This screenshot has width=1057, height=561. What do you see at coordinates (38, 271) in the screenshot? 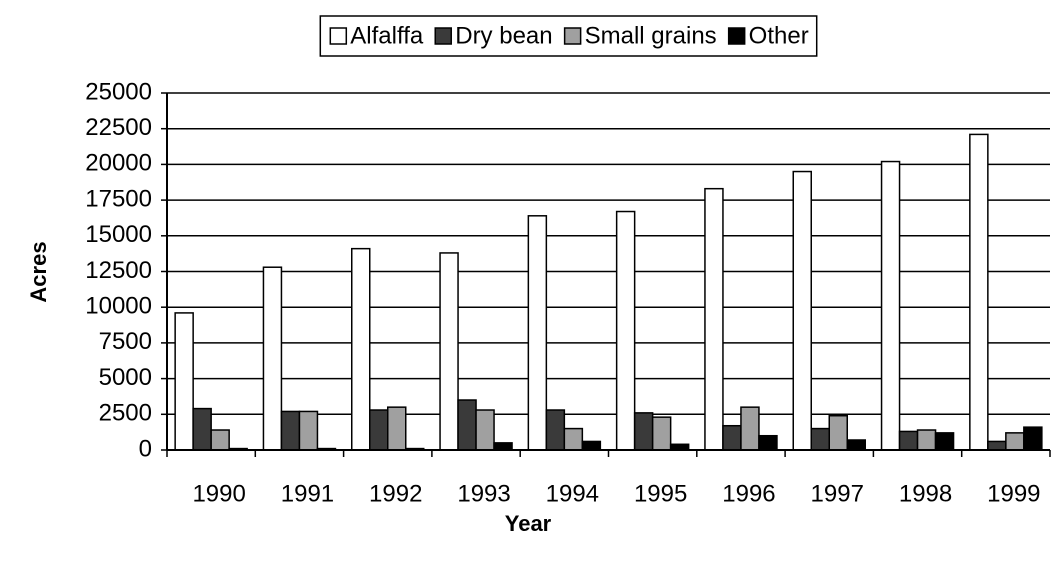
I see `y-axis-title: Acres` at bounding box center [38, 271].